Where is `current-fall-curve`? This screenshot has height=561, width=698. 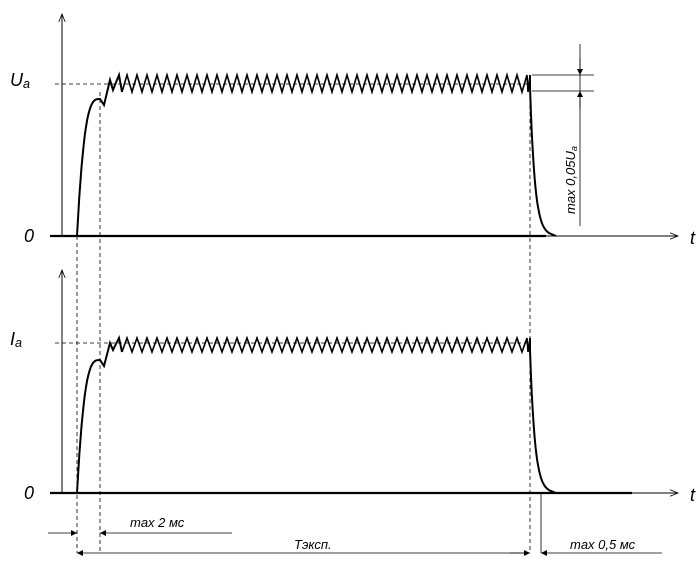
current-fall-curve is located at coordinates (543, 416).